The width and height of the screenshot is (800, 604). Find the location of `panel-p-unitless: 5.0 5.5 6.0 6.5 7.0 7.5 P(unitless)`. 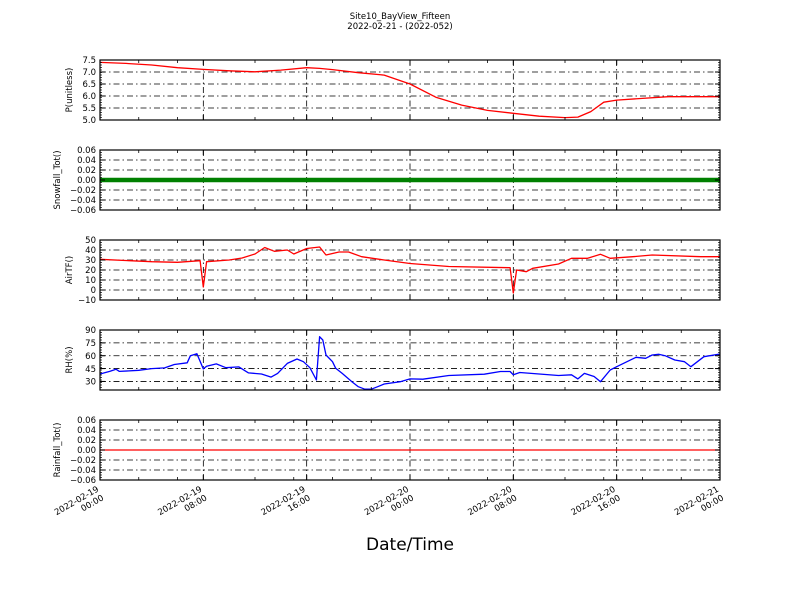

panel-p-unitless: 5.0 5.5 6.0 6.5 7.0 7.5 P(unitless) is located at coordinates (393, 91).